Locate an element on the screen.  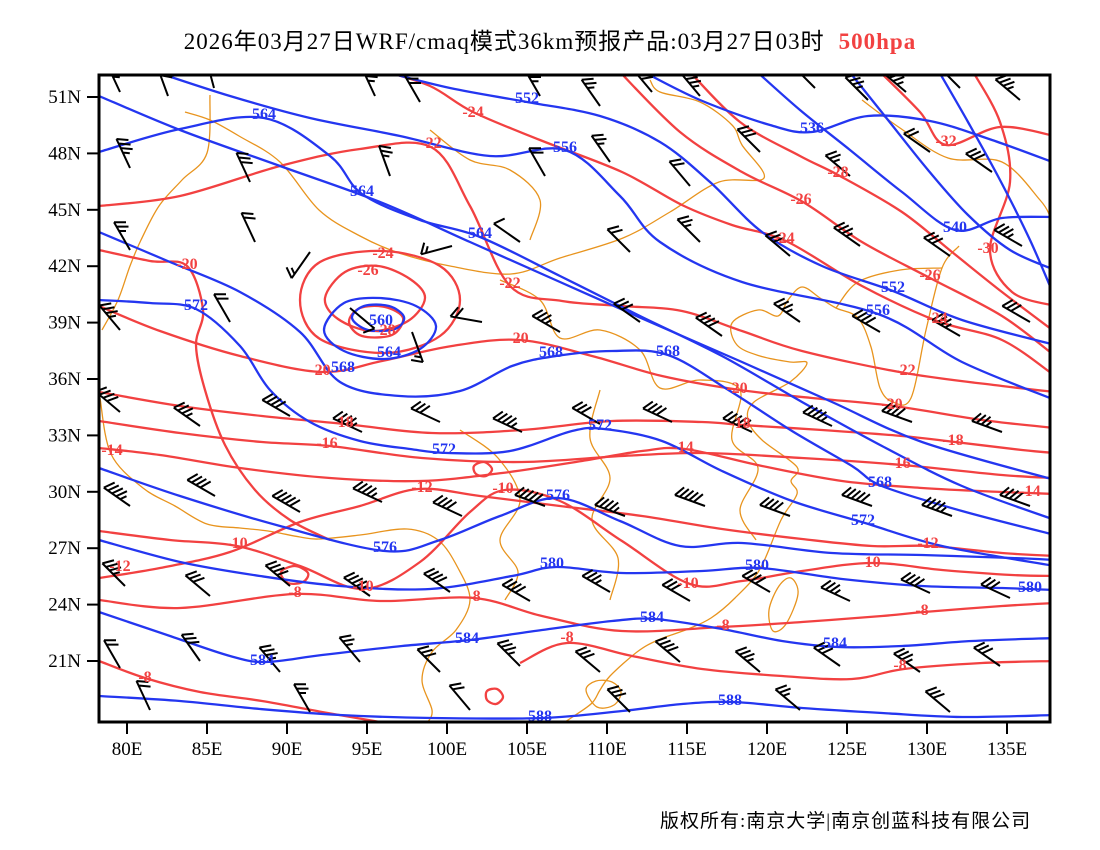
copyright-footer: 版权所有:南京大学|南京创蓝科技有限公司 is located at coordinates (846, 821).